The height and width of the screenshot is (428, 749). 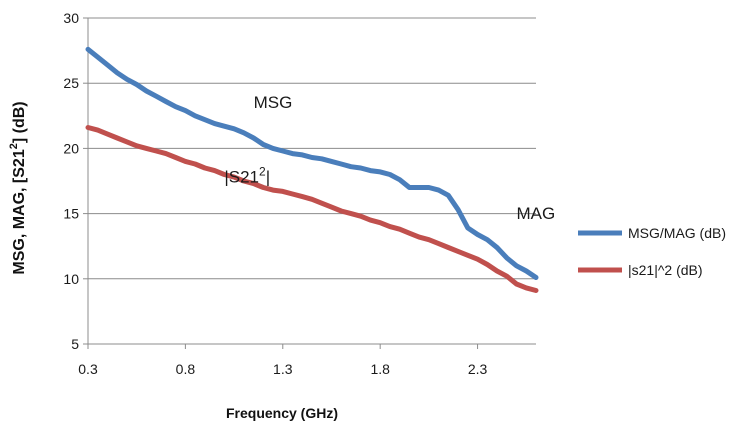 I want to click on annotation-text: MAG, so click(x=536, y=213).